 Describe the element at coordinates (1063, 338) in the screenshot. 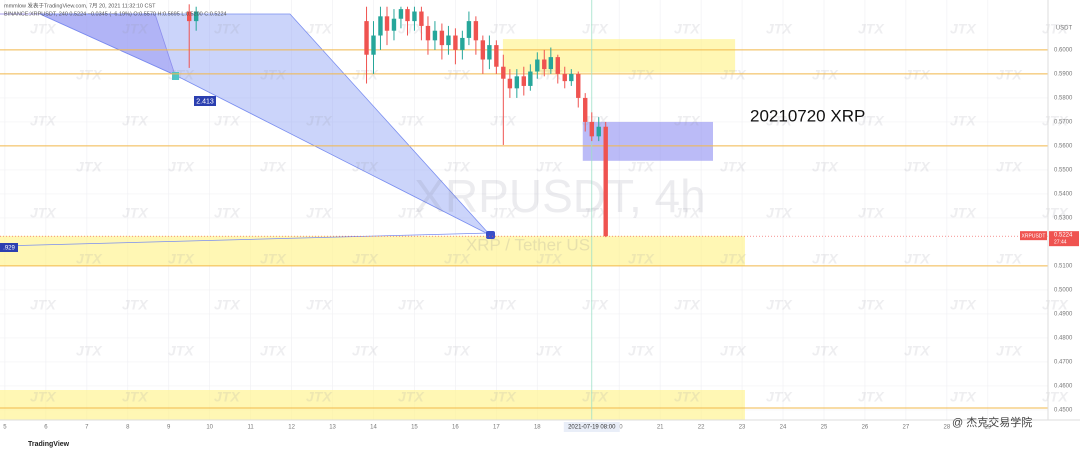

I see `y-tick-label: 0.4800` at that location.